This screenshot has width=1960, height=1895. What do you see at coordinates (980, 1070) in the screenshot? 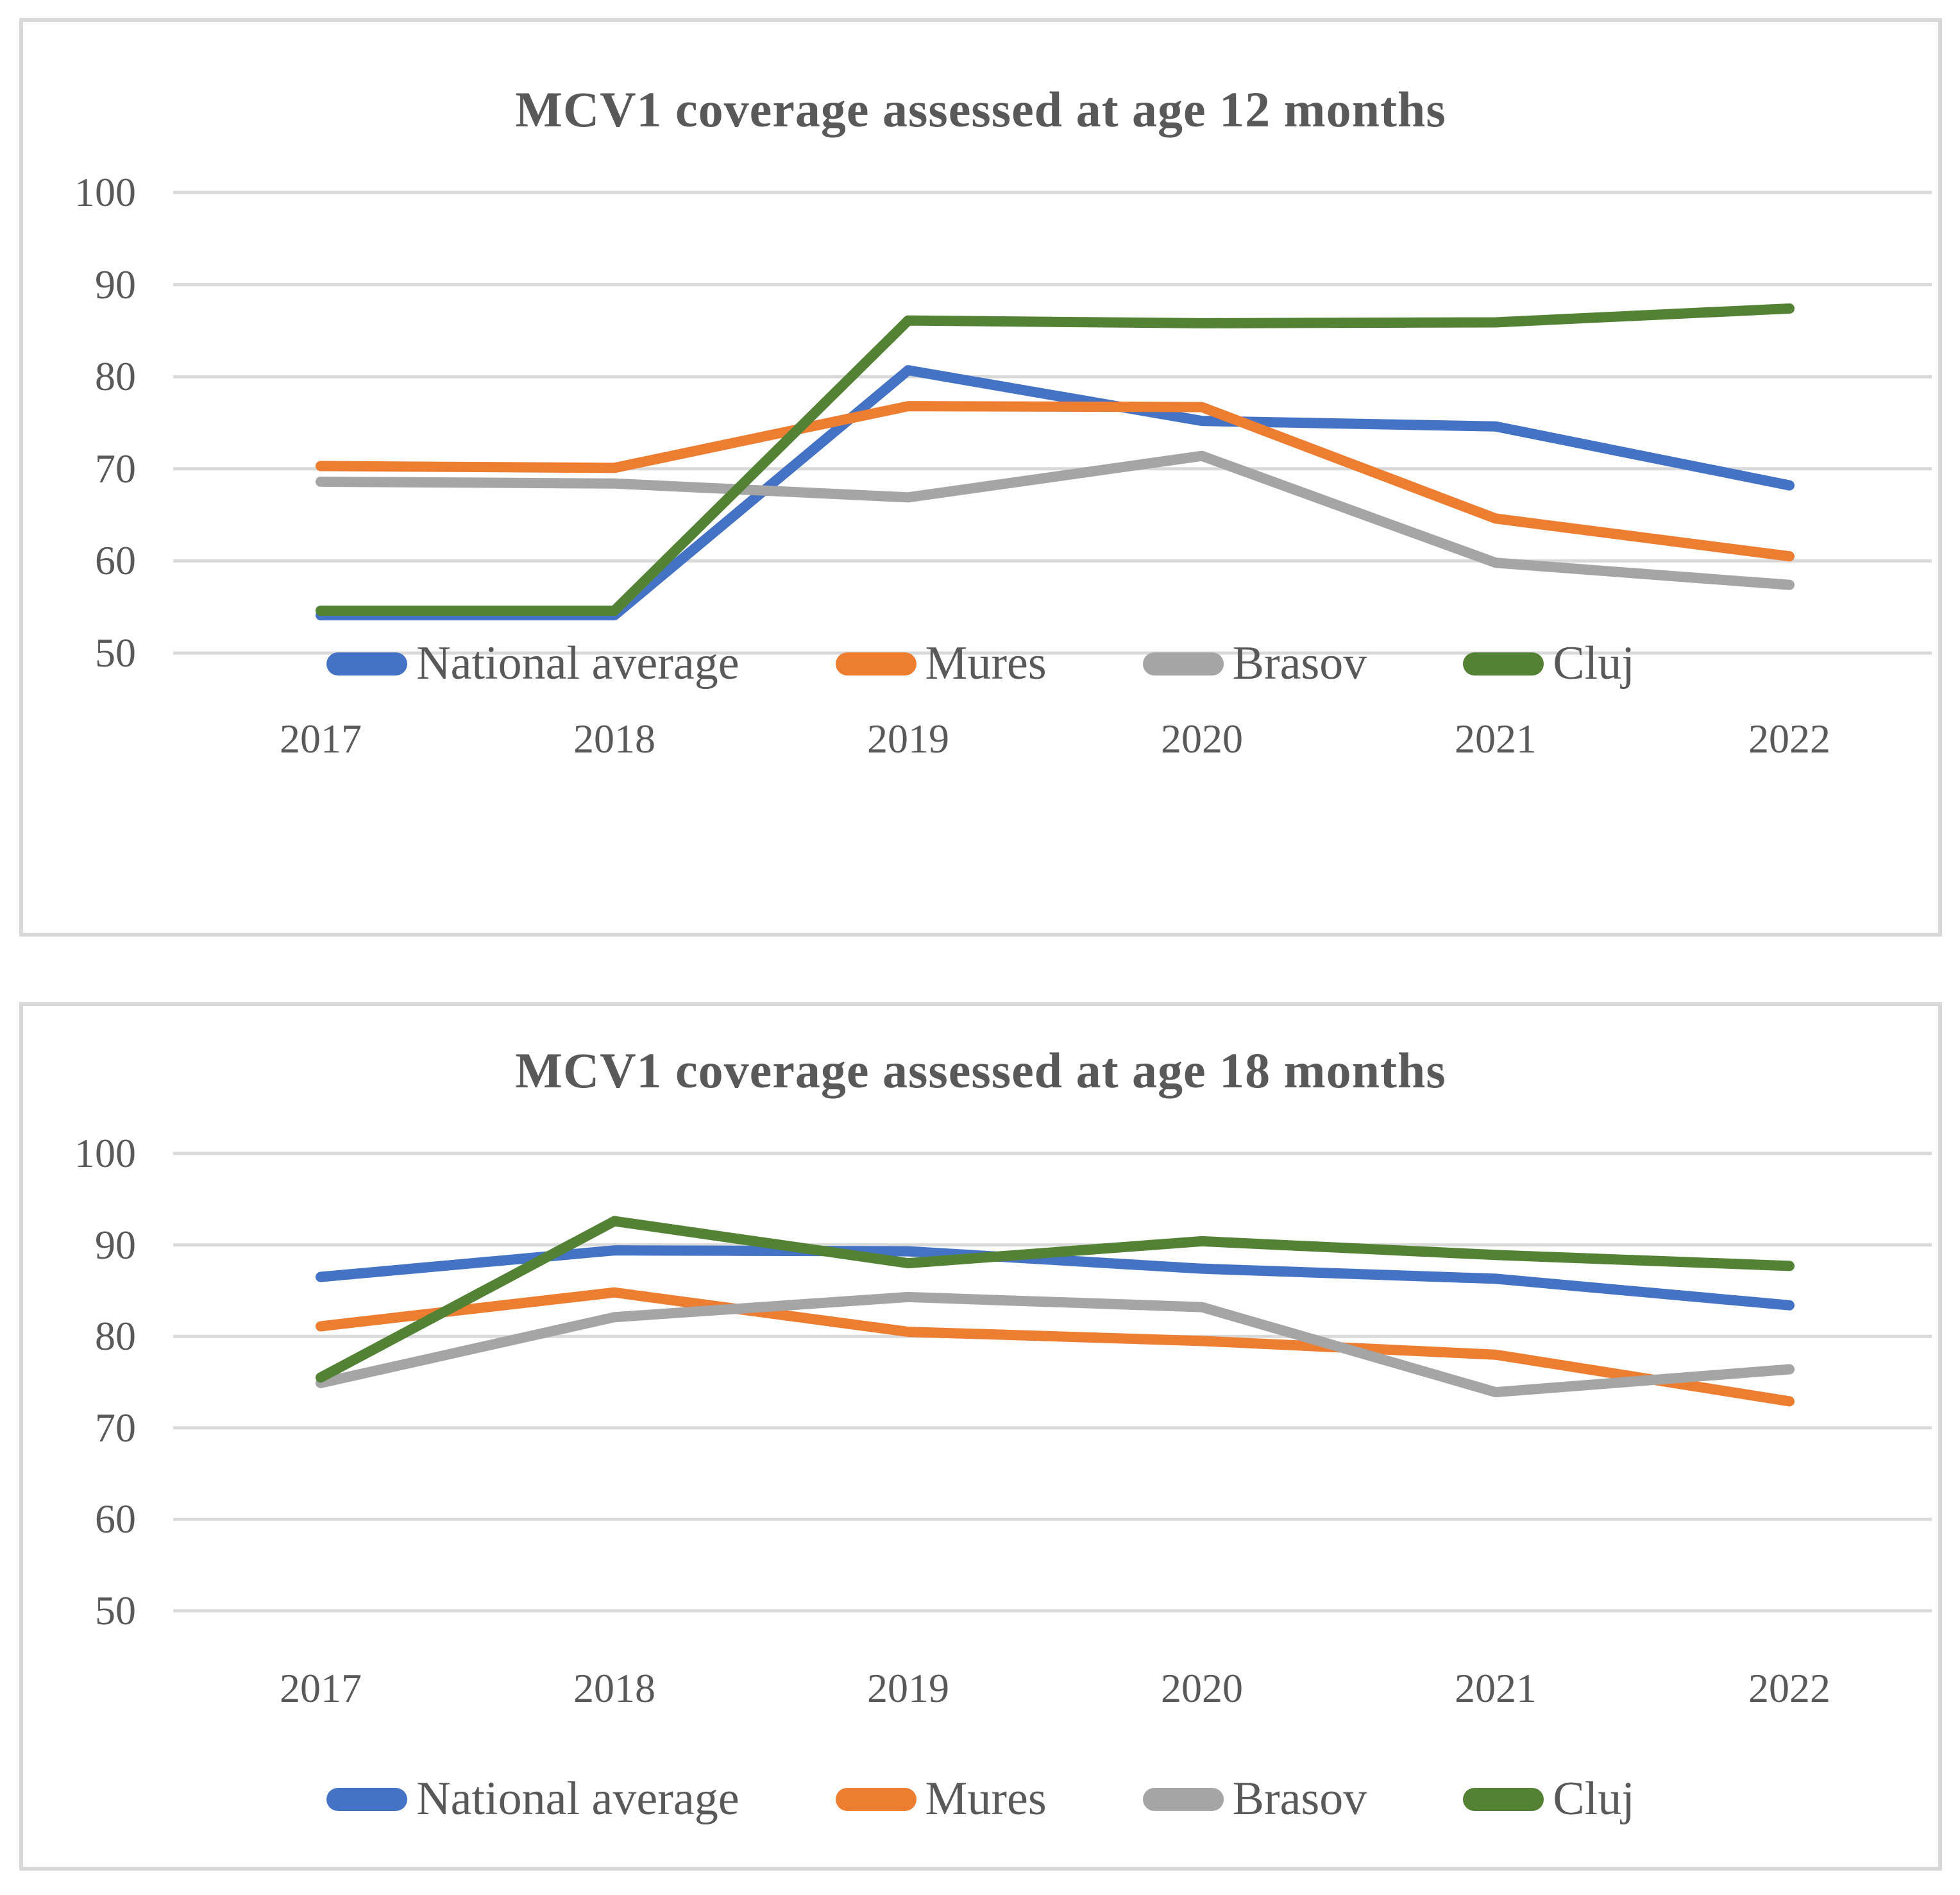
I see `chart-title: MCV1 coverage assessed at age 18 months` at bounding box center [980, 1070].